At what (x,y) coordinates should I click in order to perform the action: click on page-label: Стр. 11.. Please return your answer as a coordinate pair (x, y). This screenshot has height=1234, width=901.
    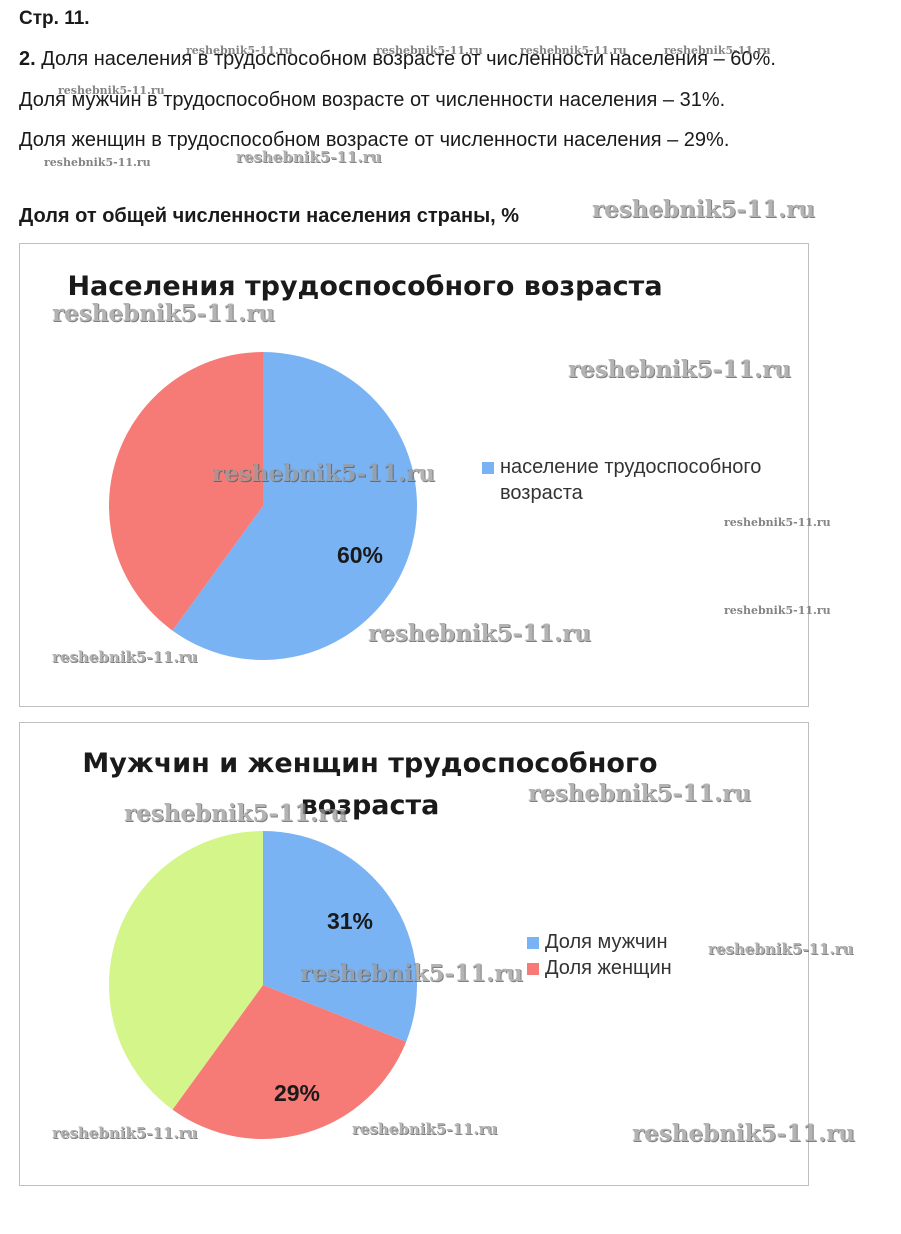
    Looking at the image, I should click on (54, 18).